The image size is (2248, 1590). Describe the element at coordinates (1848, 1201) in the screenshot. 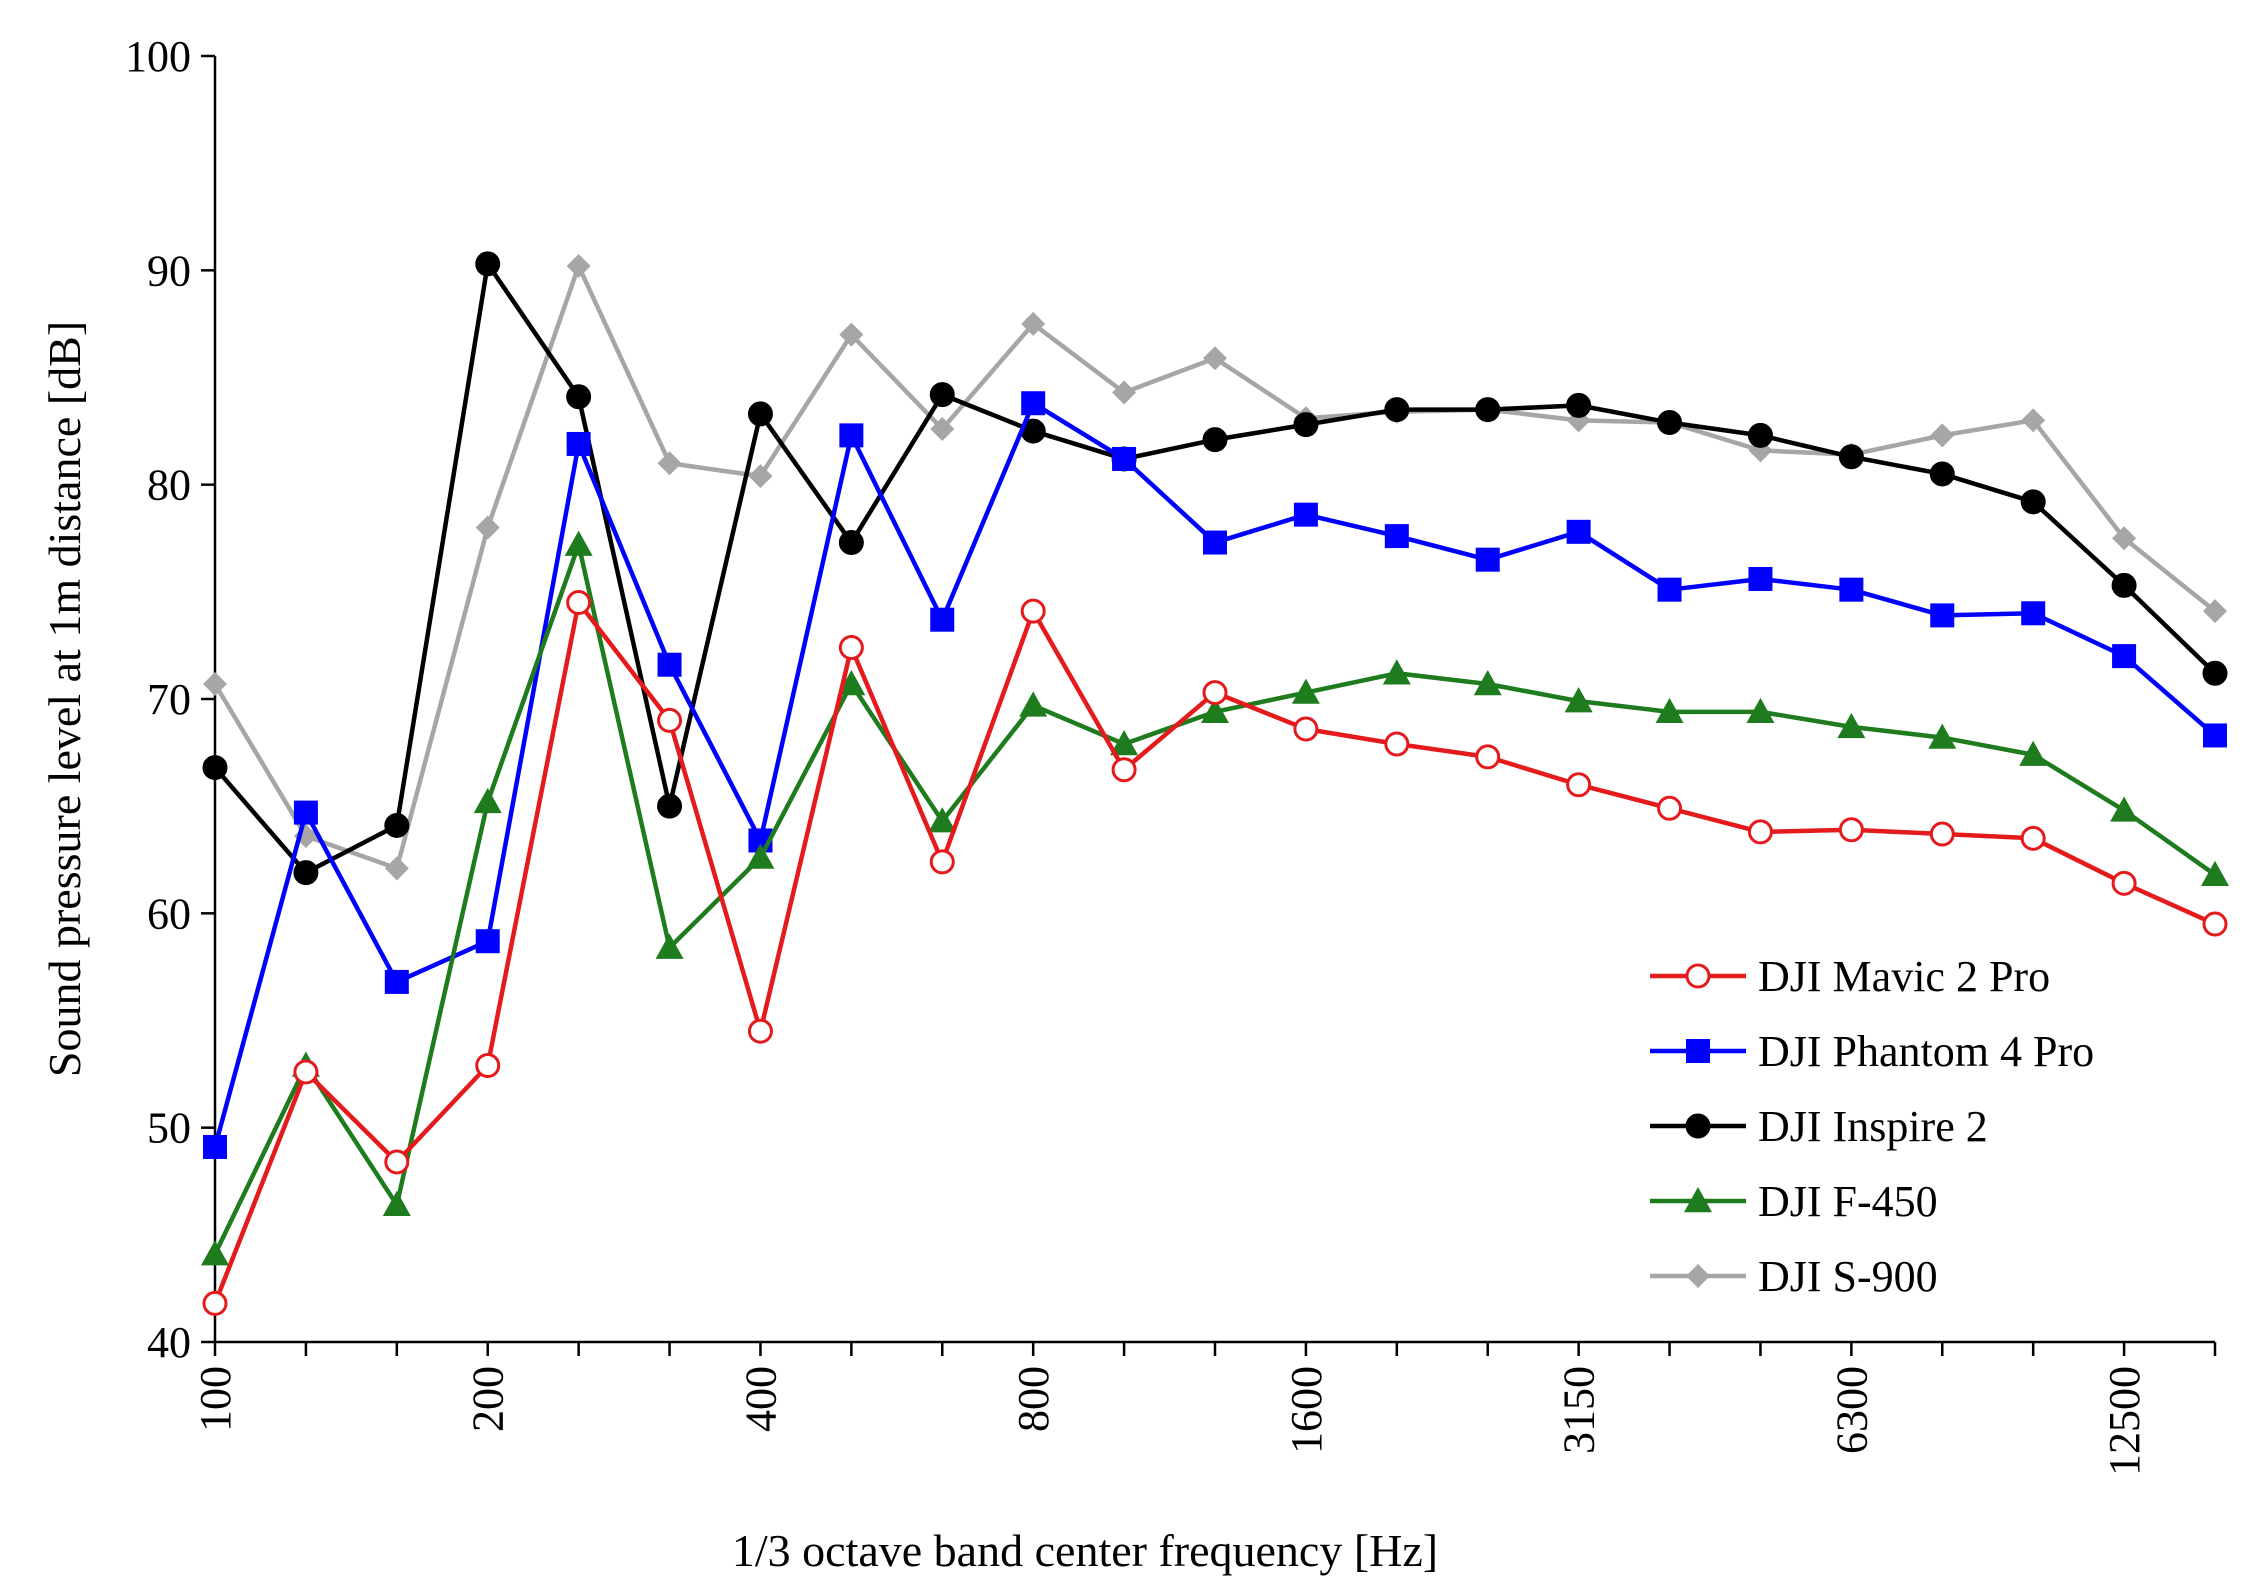

I see `legend-label: DJI F-450` at that location.